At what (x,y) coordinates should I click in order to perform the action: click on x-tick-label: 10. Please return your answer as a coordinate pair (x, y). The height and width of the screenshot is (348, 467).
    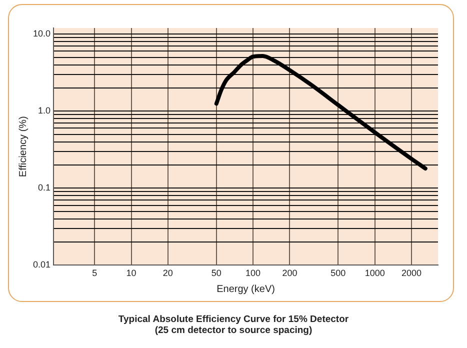
    Looking at the image, I should click on (131, 273).